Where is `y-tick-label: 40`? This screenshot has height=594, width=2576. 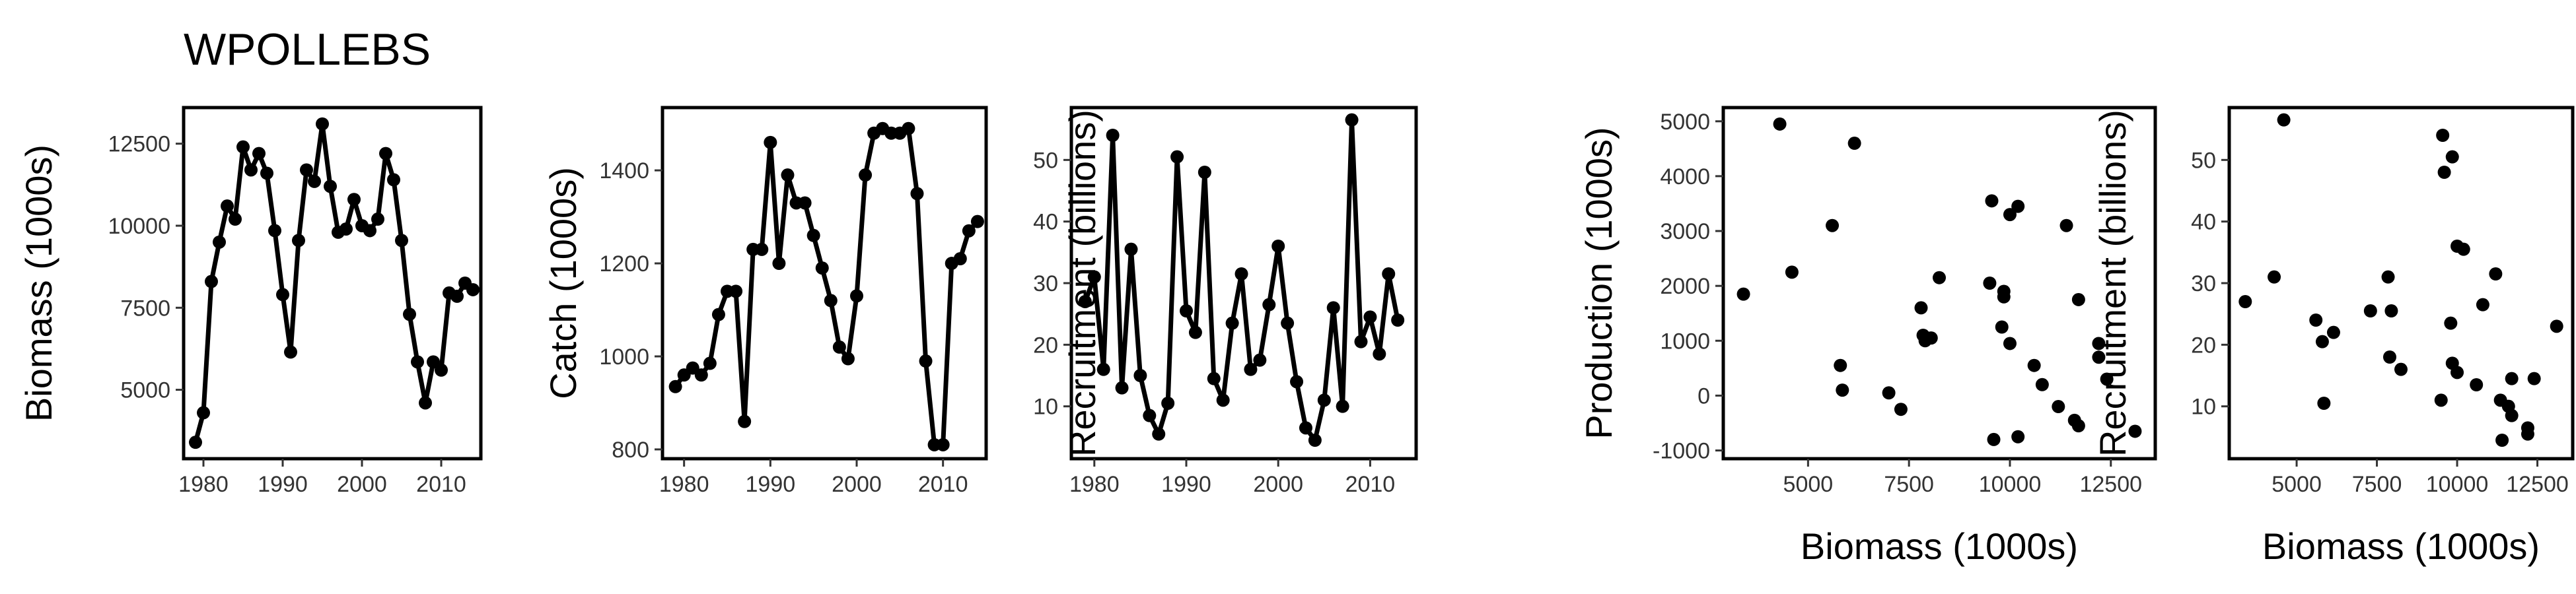
y-tick-label: 40 is located at coordinates (1045, 222).